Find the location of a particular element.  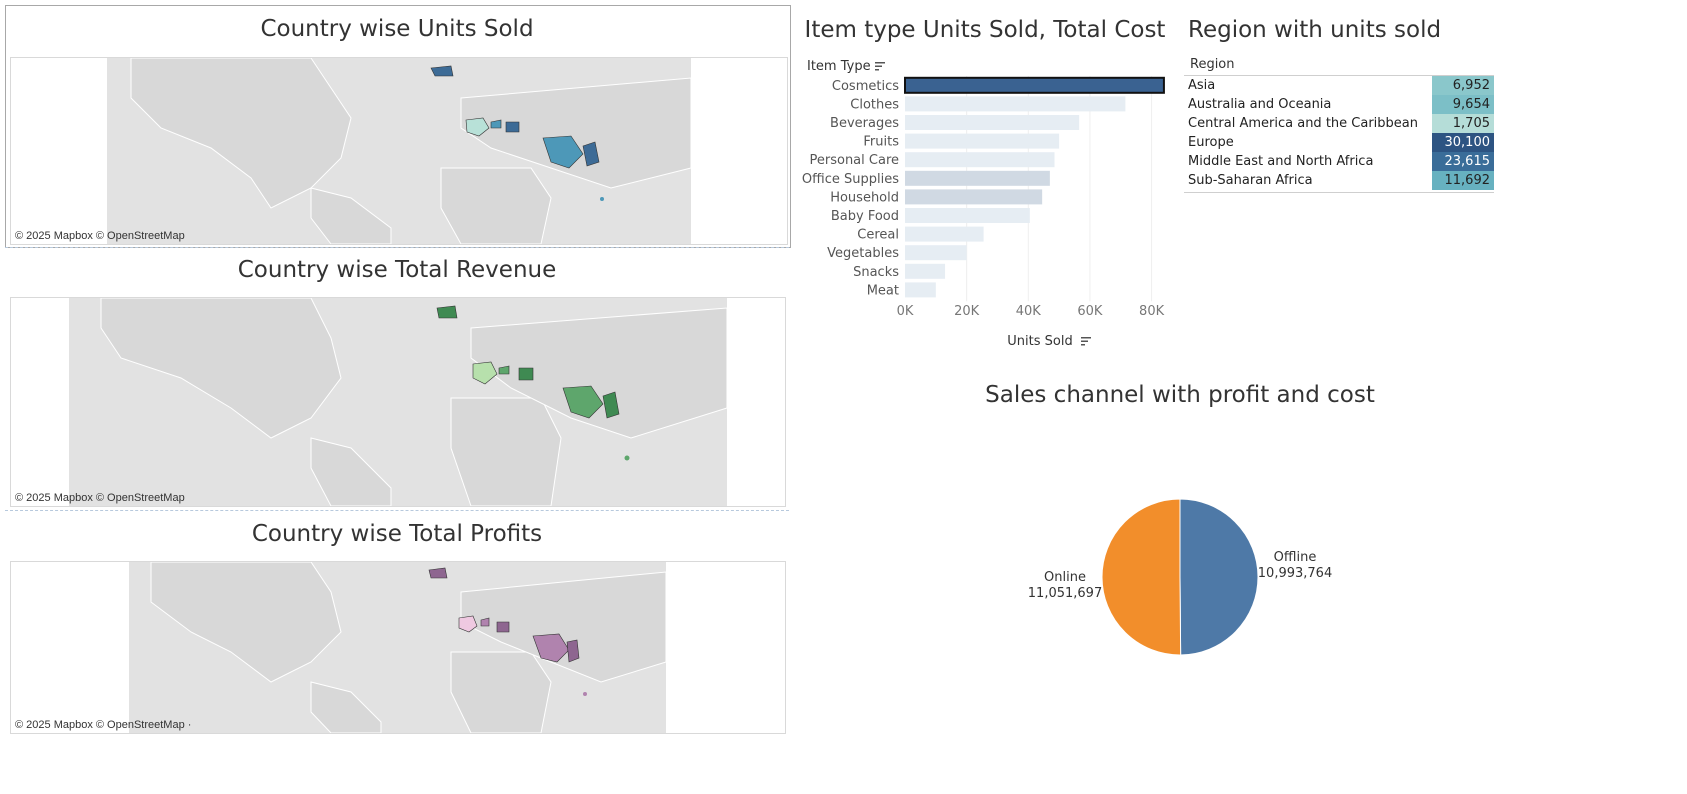

revenue-map-attribution: © 2025 Mapbox © OpenStreetMap is located at coordinates (100, 498).